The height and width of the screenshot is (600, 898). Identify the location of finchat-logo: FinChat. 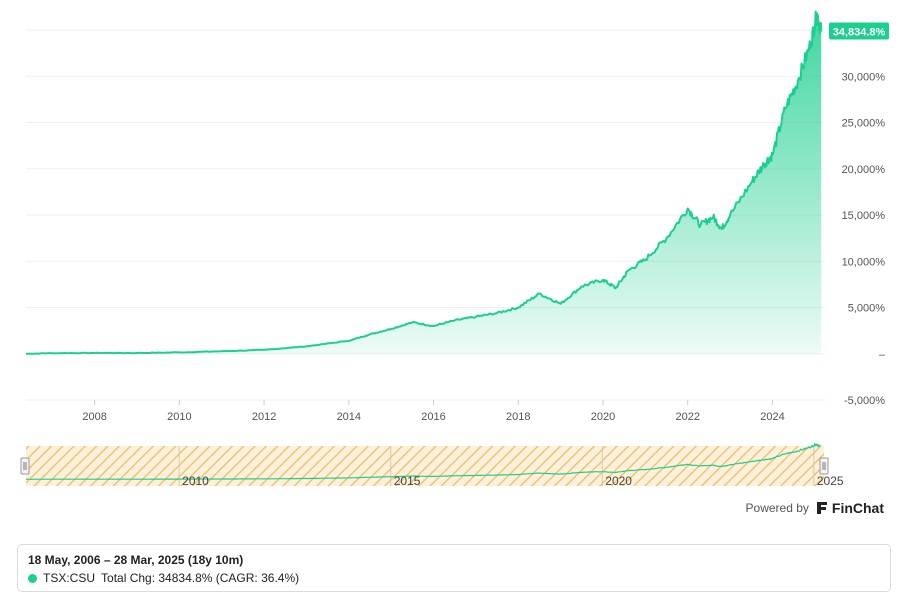
(849, 508).